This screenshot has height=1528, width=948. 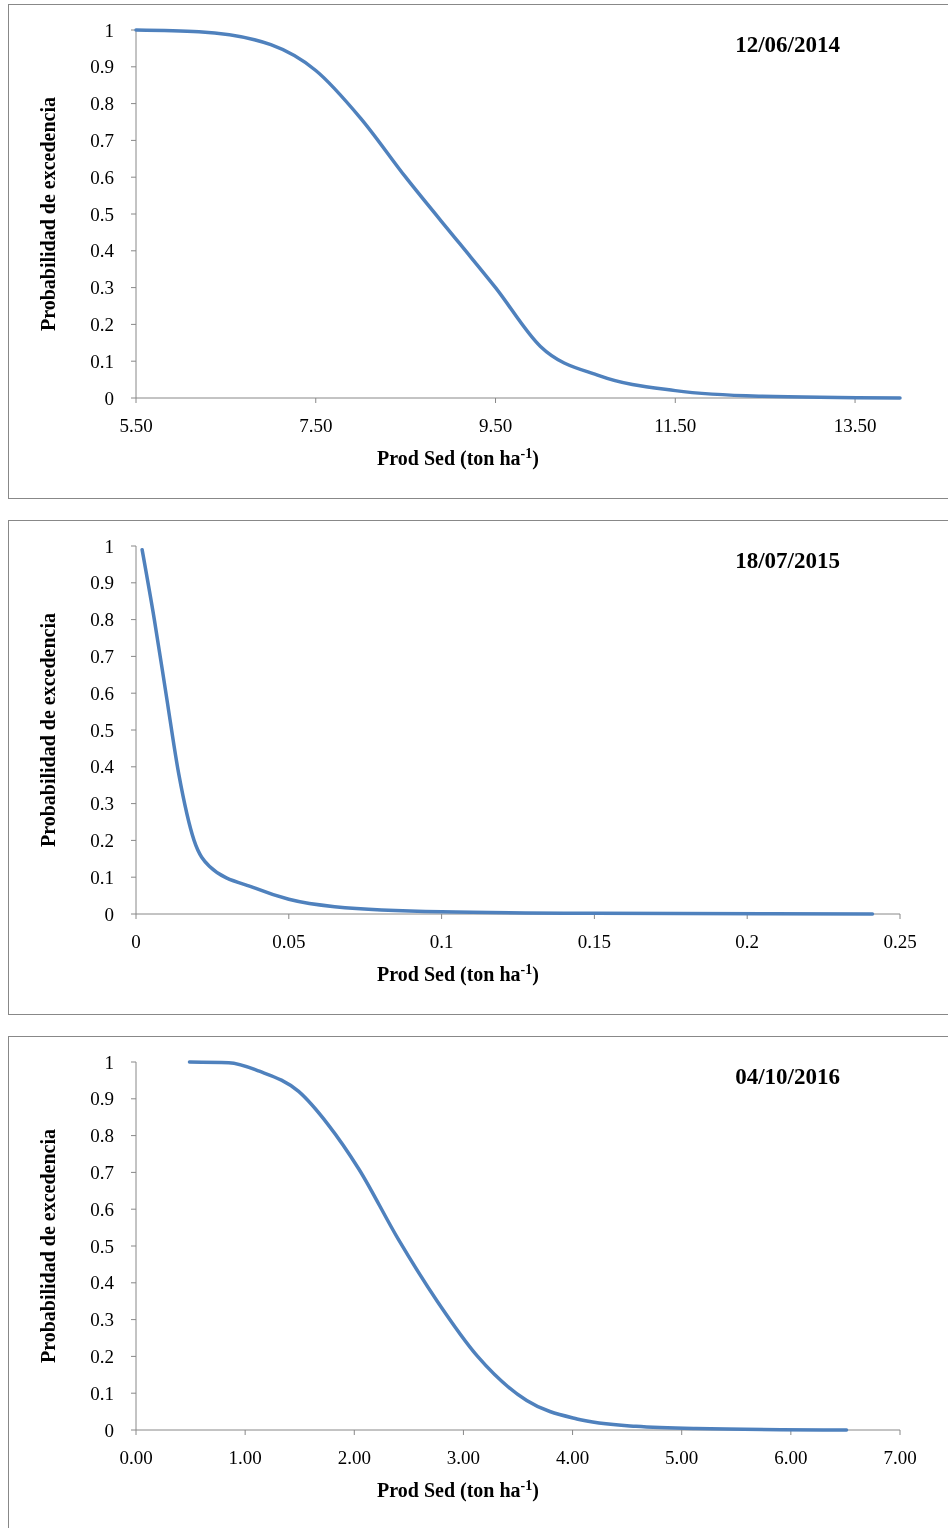 I want to click on x-tick-label: 0.2, so click(x=747, y=941).